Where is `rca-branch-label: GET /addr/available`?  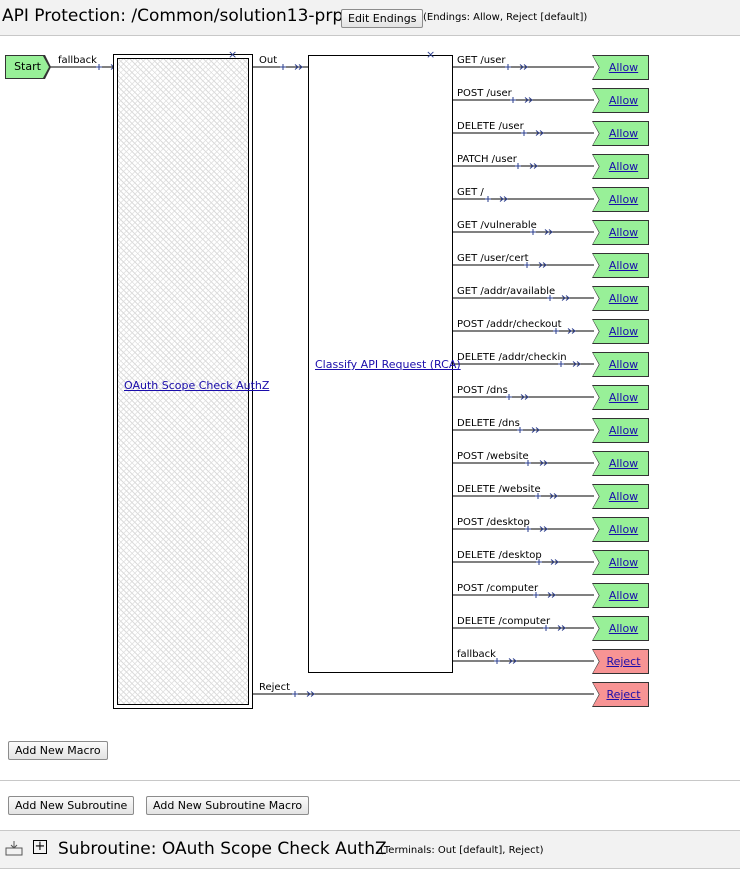 rca-branch-label: GET /addr/available is located at coordinates (506, 291).